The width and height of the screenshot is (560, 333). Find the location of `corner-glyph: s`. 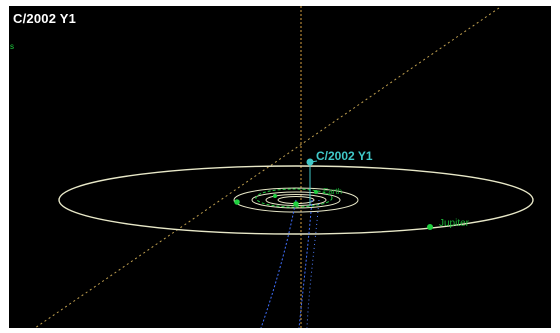

corner-glyph: s is located at coordinates (12, 46).